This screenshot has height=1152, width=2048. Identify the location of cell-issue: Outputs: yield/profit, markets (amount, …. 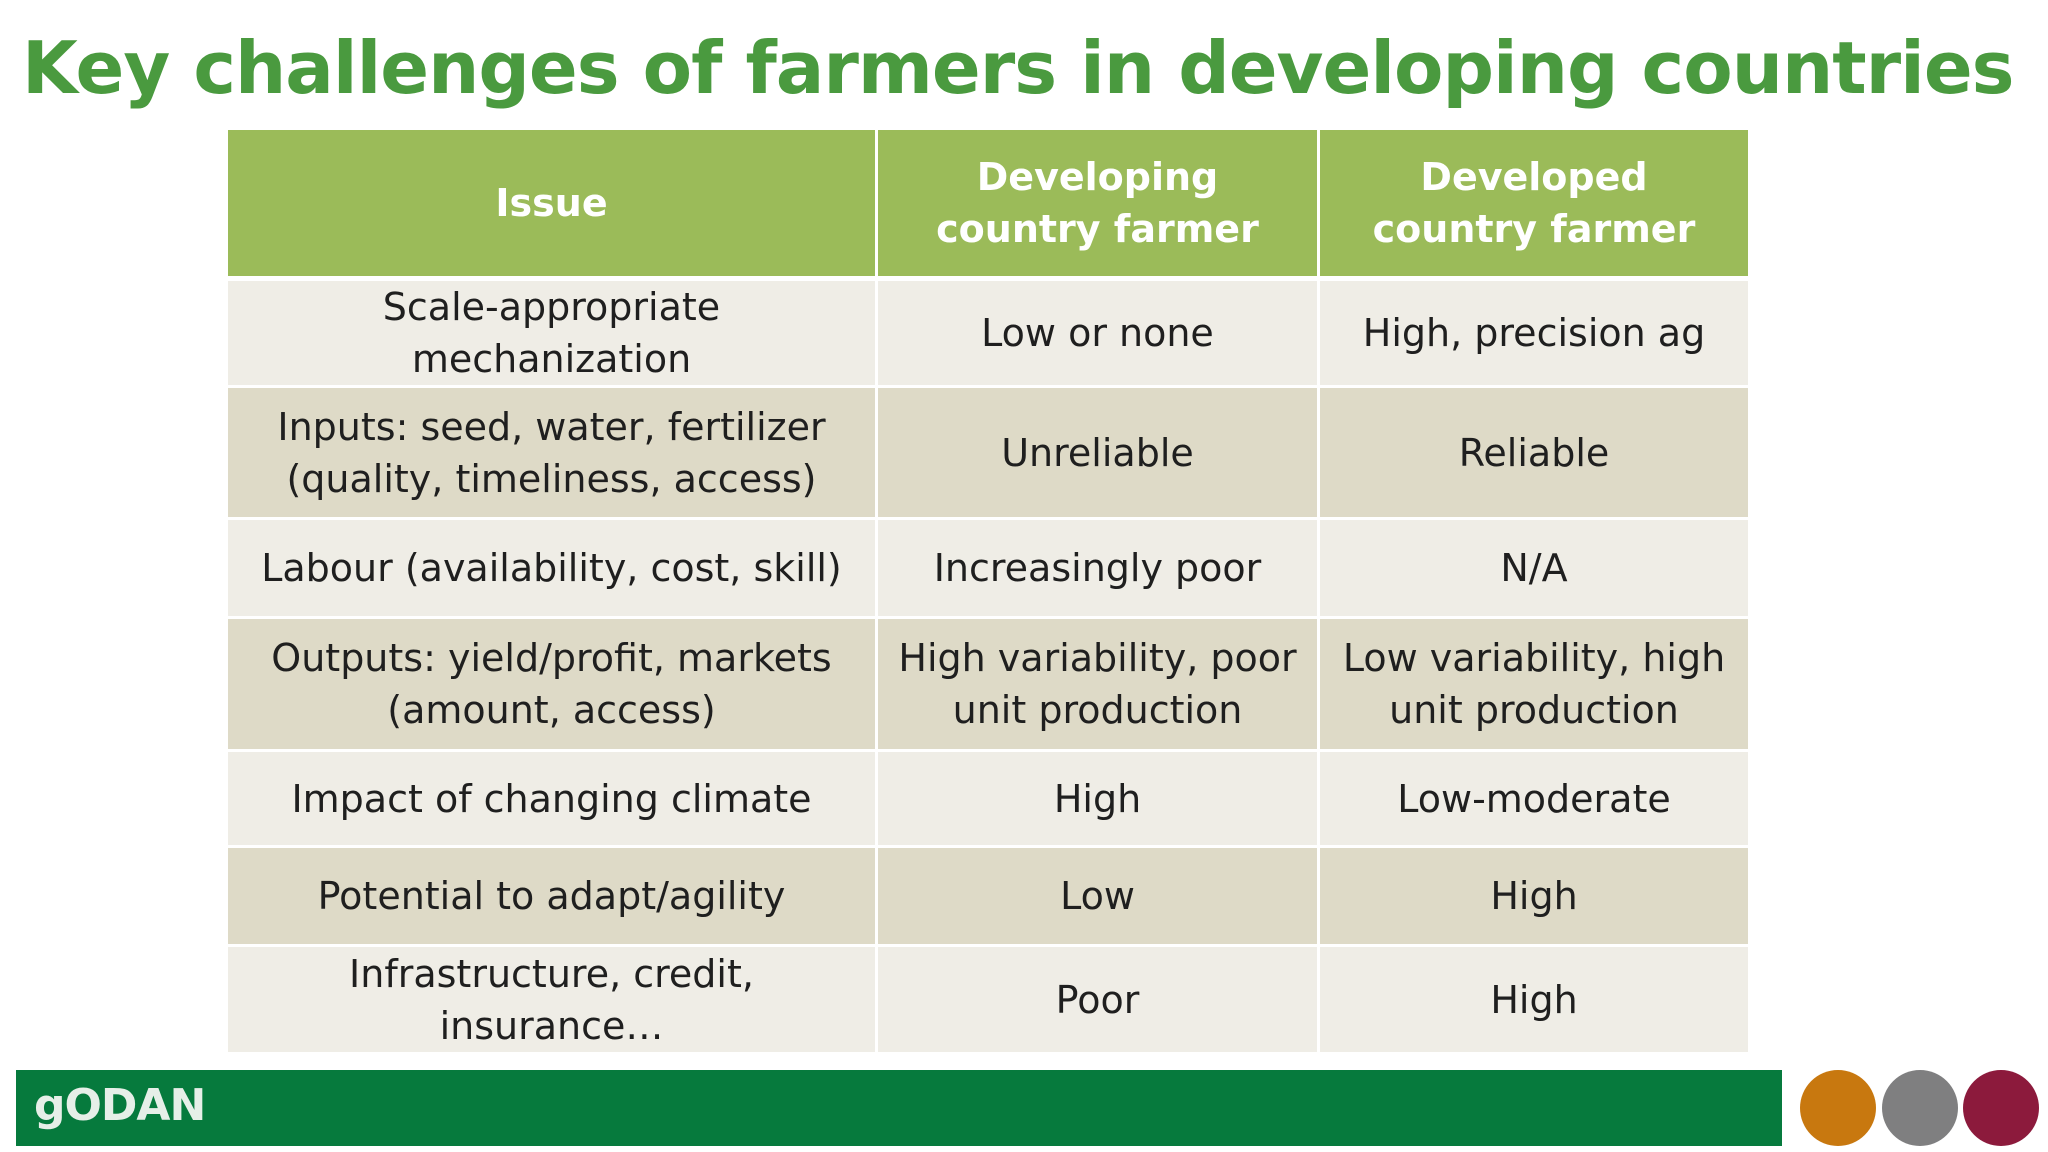
(553, 685).